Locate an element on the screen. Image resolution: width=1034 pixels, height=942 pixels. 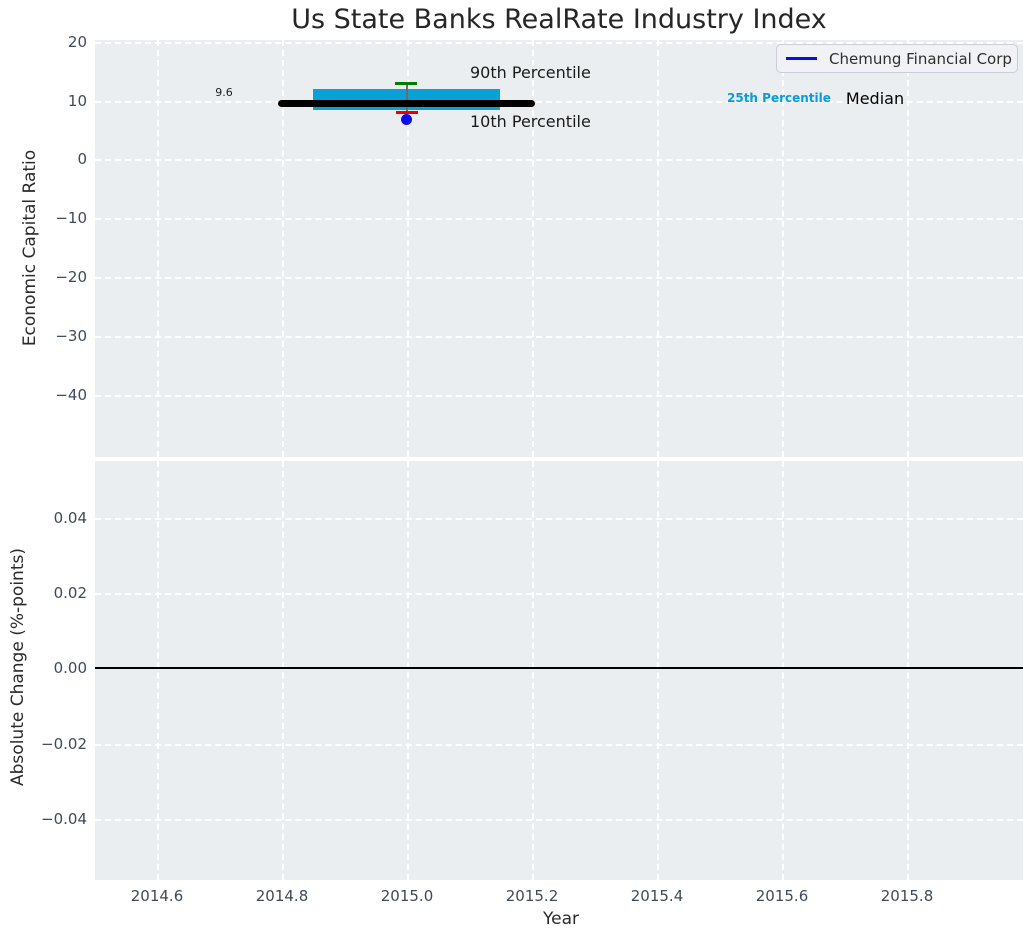
legend-series-label: Chemung Financial Corp is located at coordinates (920, 58).